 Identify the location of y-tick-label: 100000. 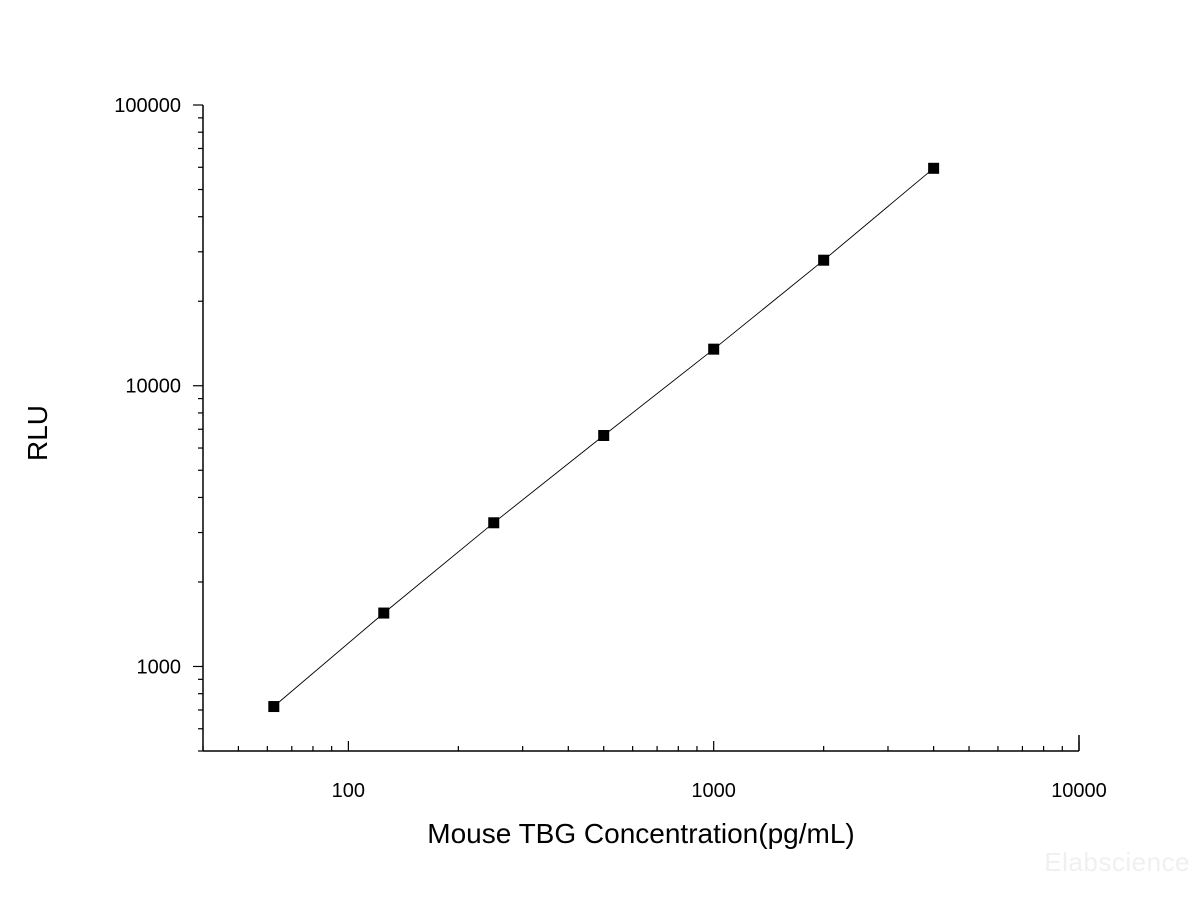
(147, 106).